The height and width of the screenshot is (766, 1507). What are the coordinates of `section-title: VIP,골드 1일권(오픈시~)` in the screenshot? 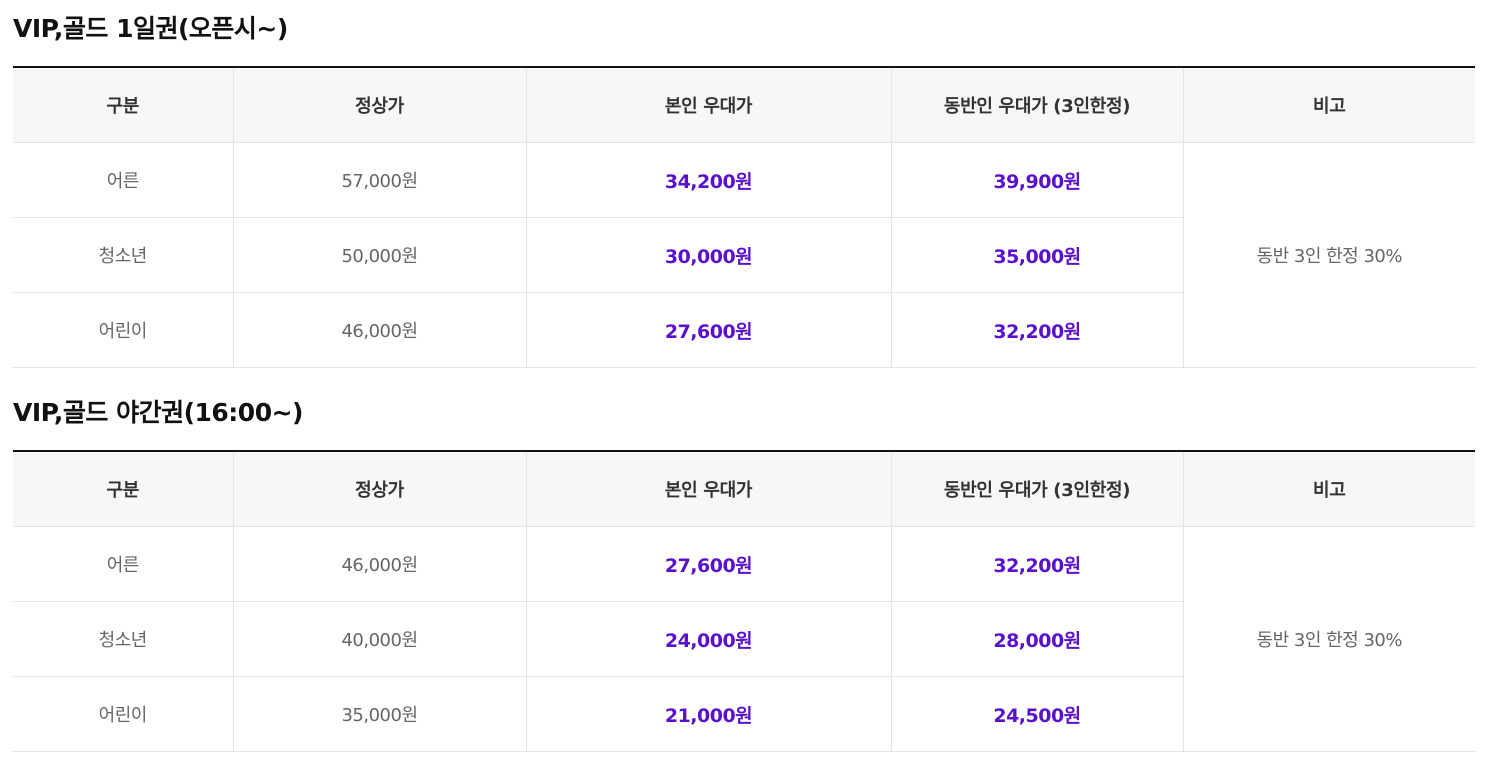 It's located at (150, 28).